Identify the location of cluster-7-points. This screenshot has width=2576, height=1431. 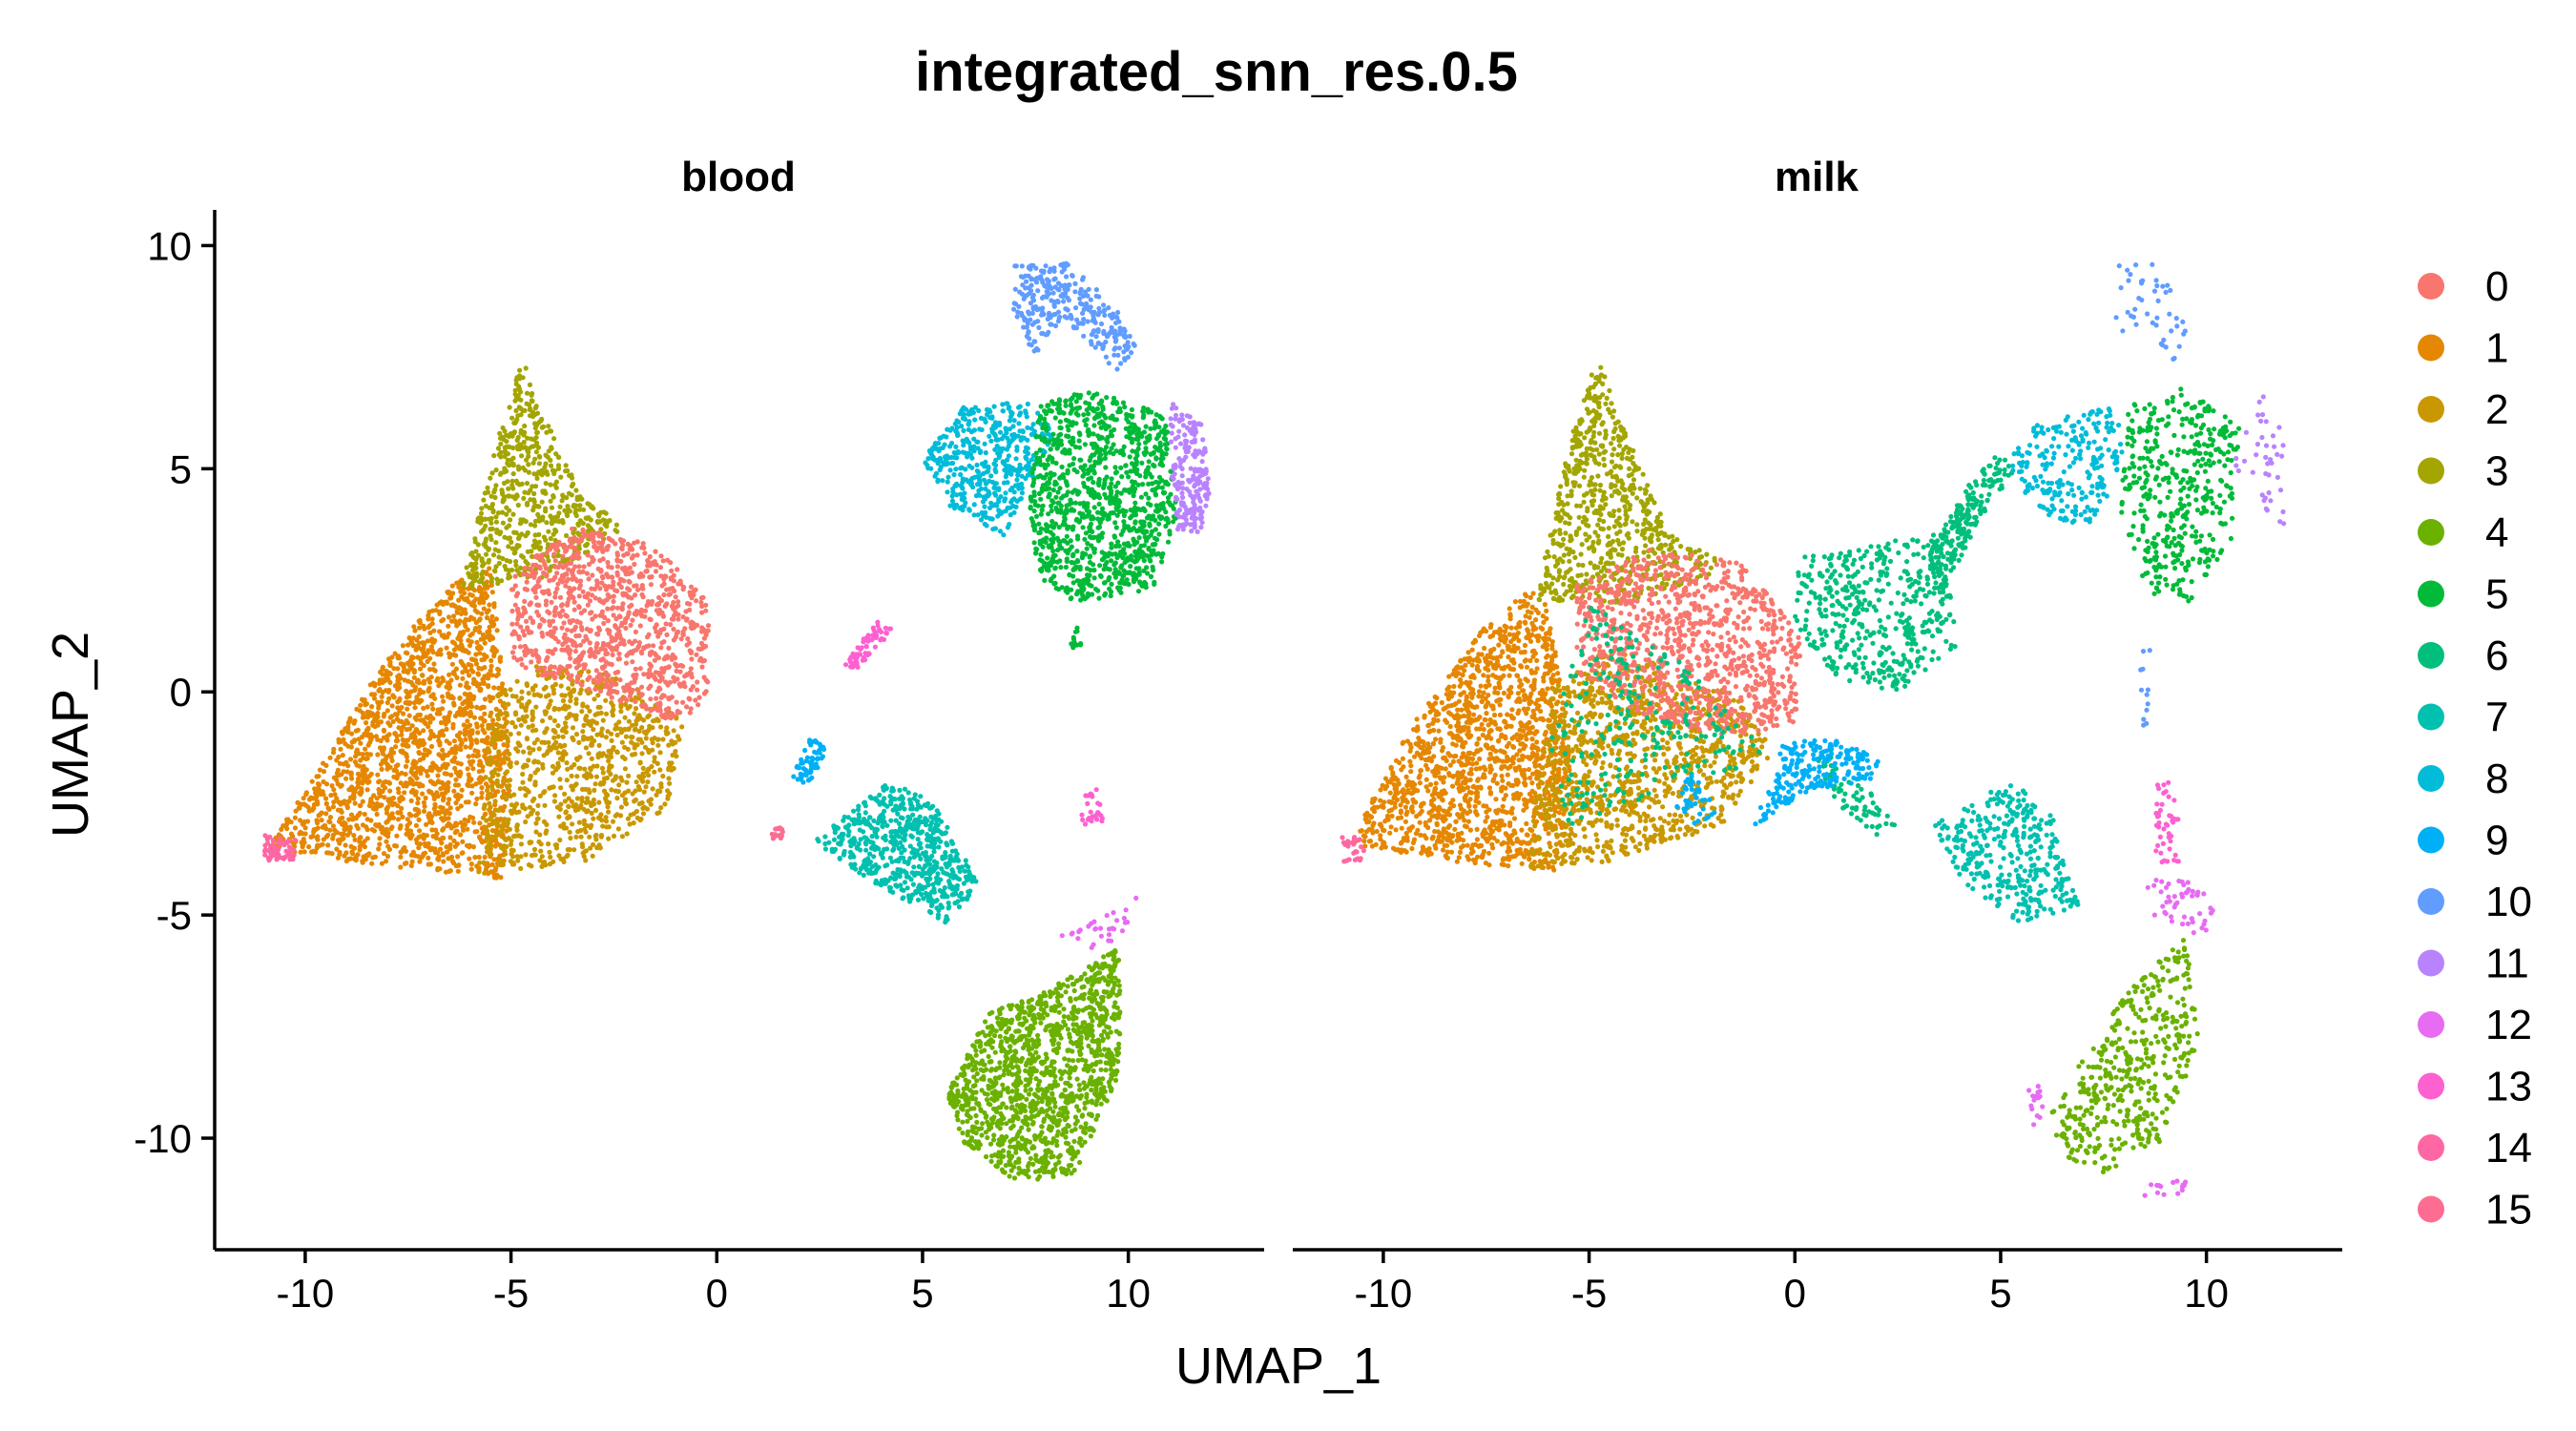
(897, 854).